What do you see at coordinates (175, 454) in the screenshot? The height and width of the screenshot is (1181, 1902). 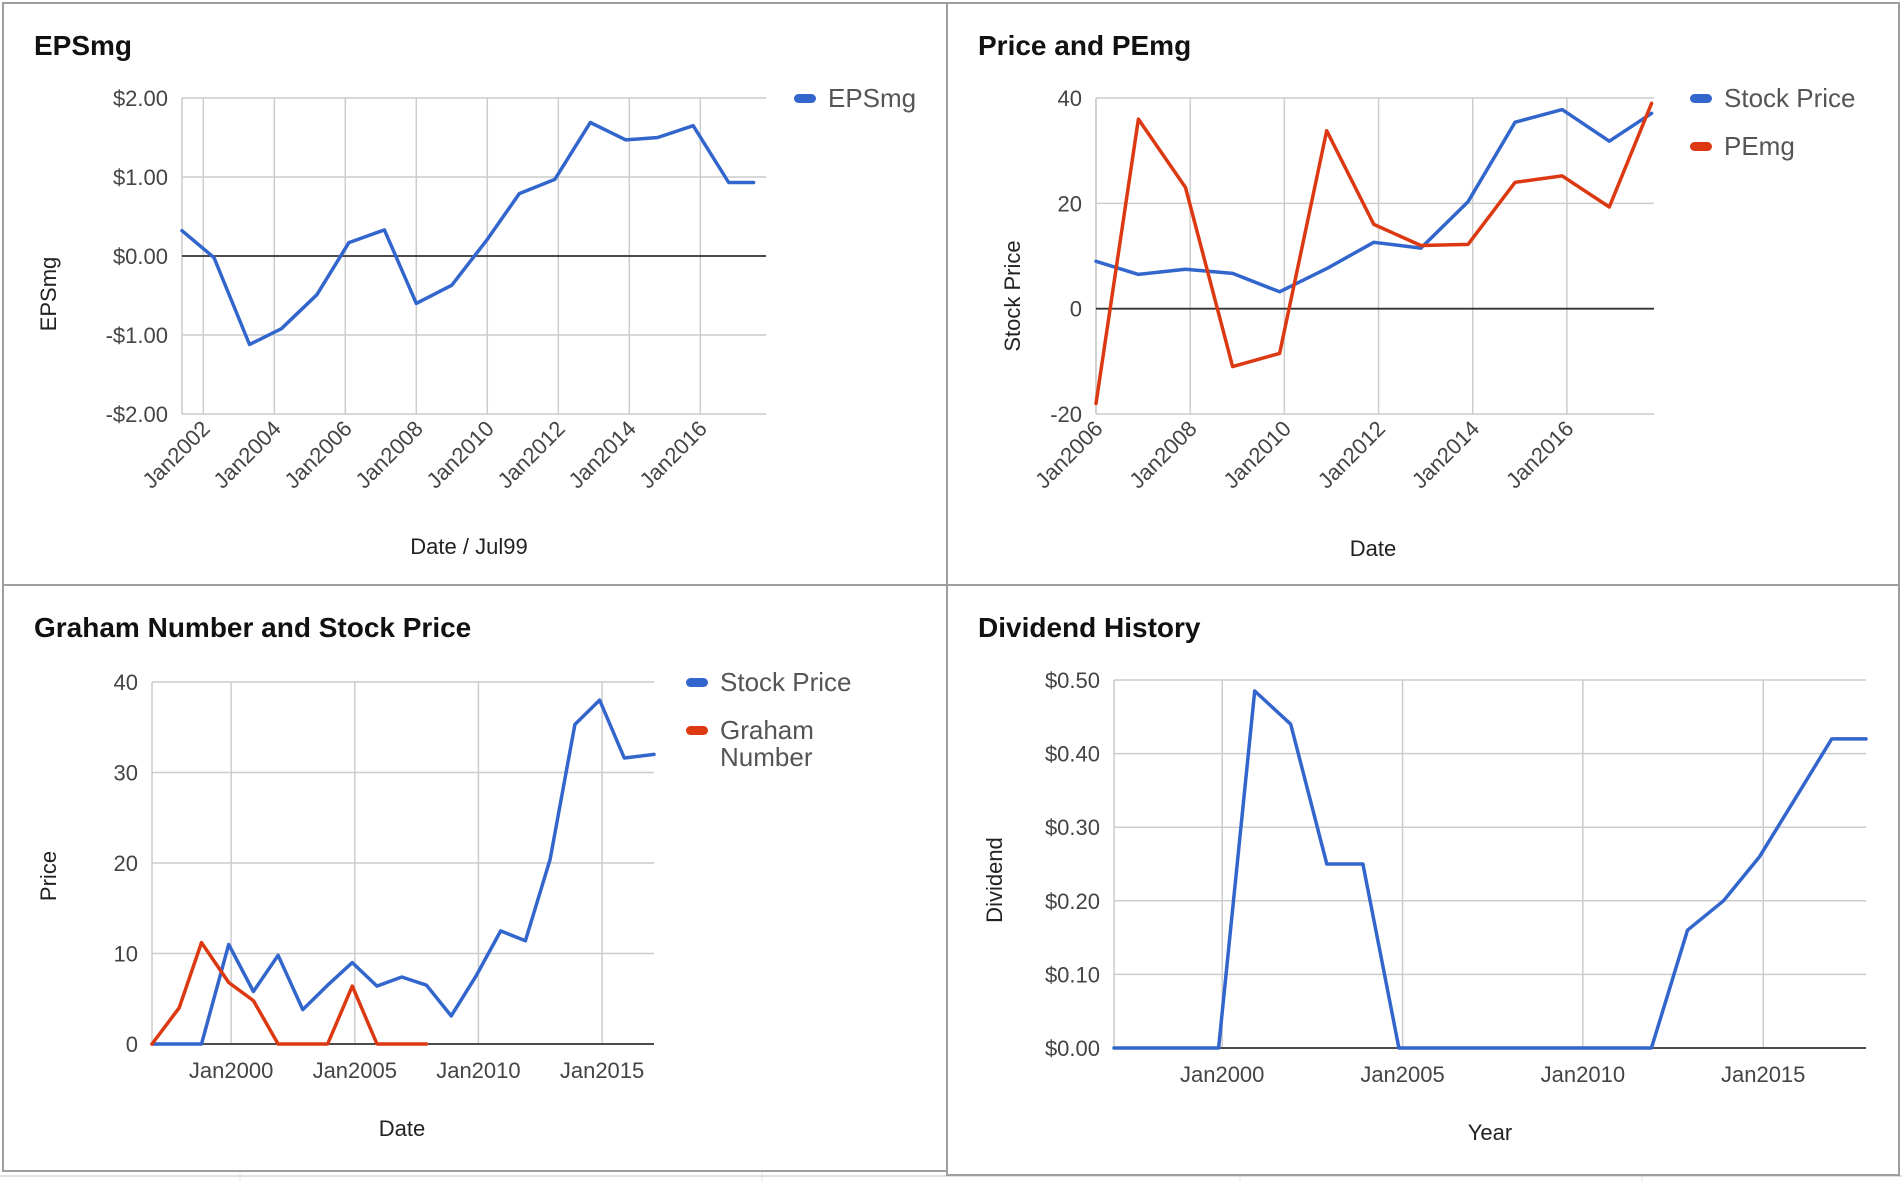 I see `x-tick-label: Jan2002` at bounding box center [175, 454].